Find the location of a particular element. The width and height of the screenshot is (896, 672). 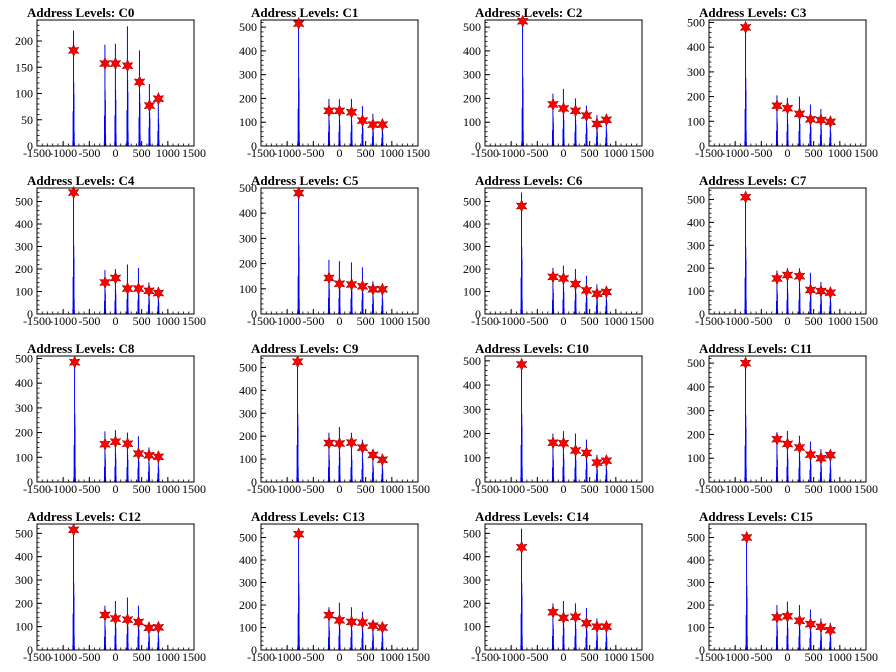

chart-title: Address Levels: C6 is located at coordinates (529, 180).